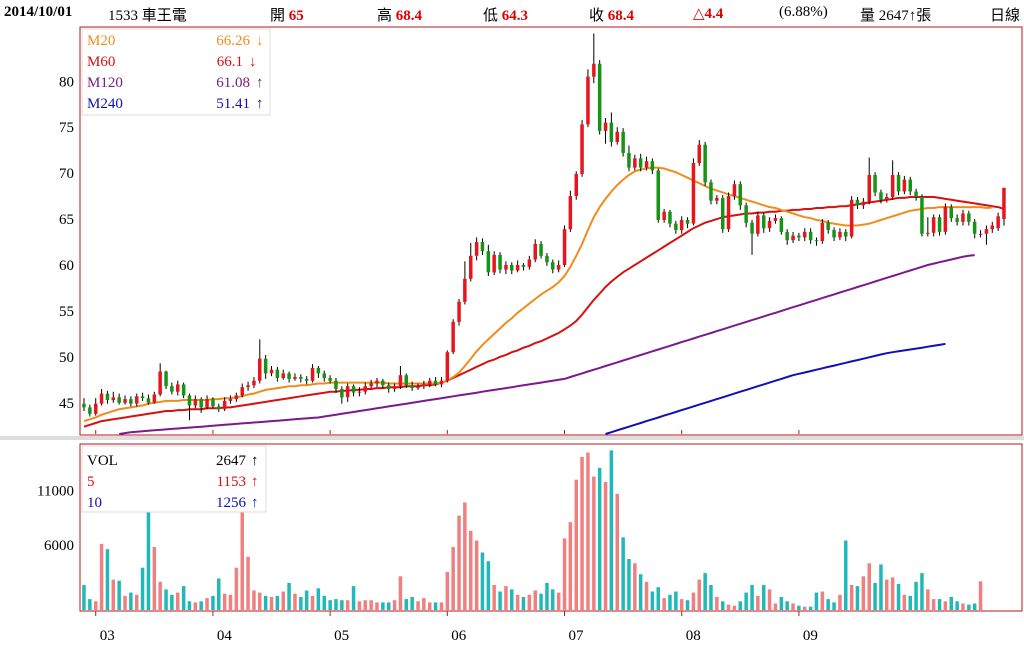 Image resolution: width=1024 pixels, height=662 pixels. Describe the element at coordinates (924, 16) in the screenshot. I see `header-volume-unit: 張` at that location.